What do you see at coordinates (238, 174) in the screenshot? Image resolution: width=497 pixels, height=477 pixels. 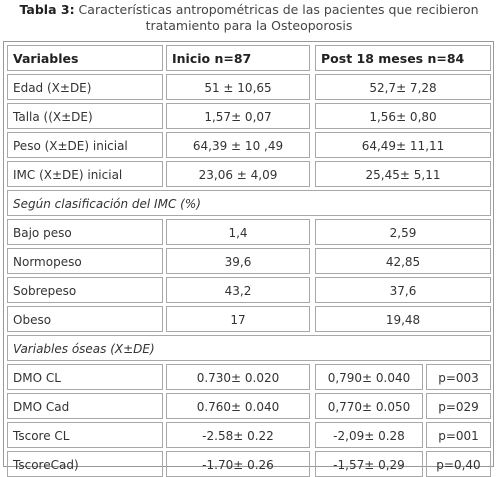 I see `row-inicio-value: 23,06 ± 4,09` at bounding box center [238, 174].